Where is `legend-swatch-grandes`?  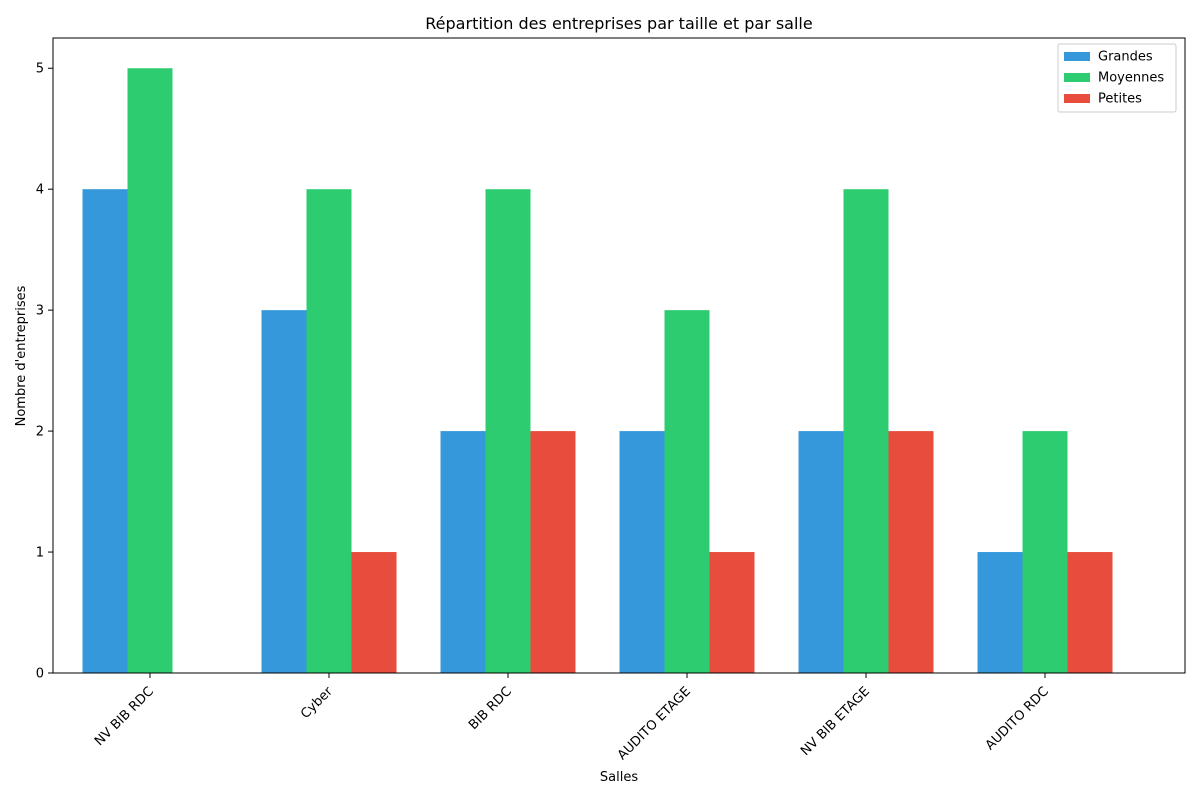 legend-swatch-grandes is located at coordinates (1077, 56).